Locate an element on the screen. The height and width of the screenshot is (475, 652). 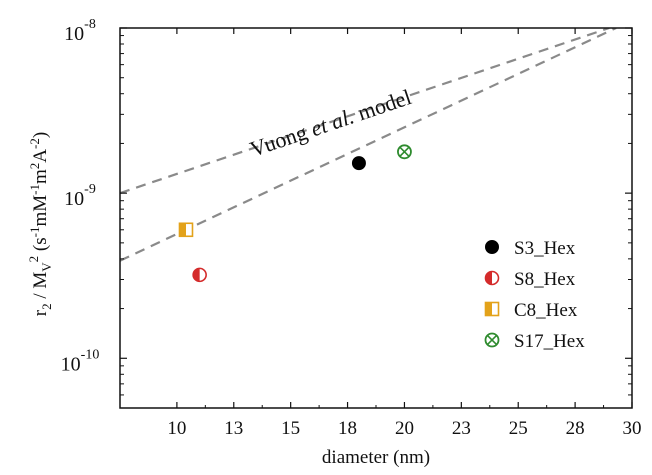
y-tick-label: 10⁻¹⁰ is located at coordinates (80, 361).